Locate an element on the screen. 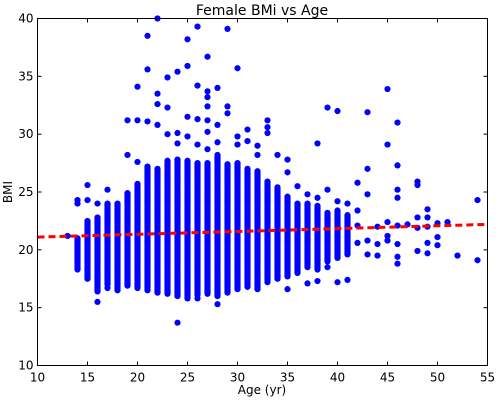  y-tick-label: 15 is located at coordinates (25, 308).